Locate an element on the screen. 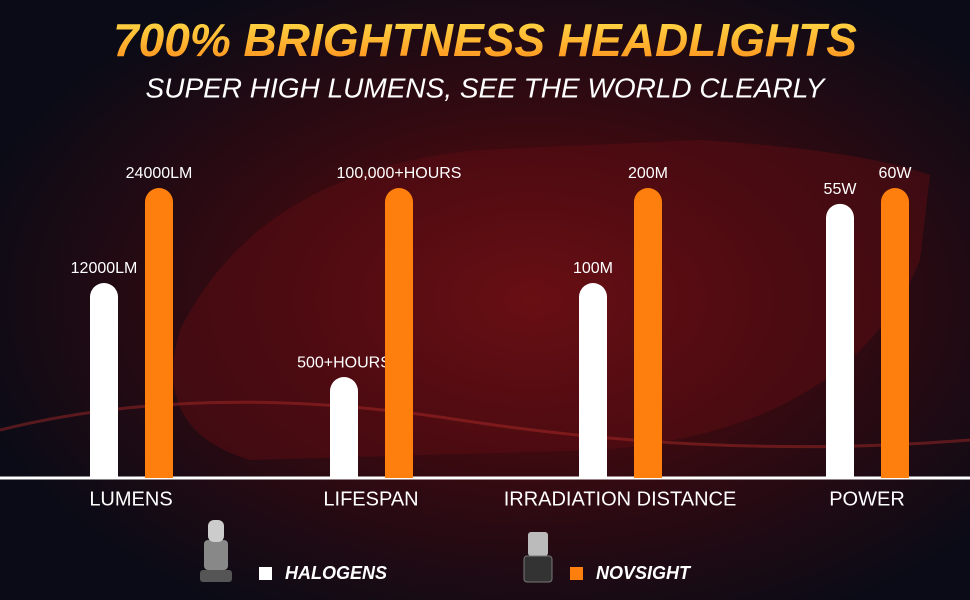 Image resolution: width=970 pixels, height=600 pixels. x-tick-label: LIFESPAN is located at coordinates (370, 499).